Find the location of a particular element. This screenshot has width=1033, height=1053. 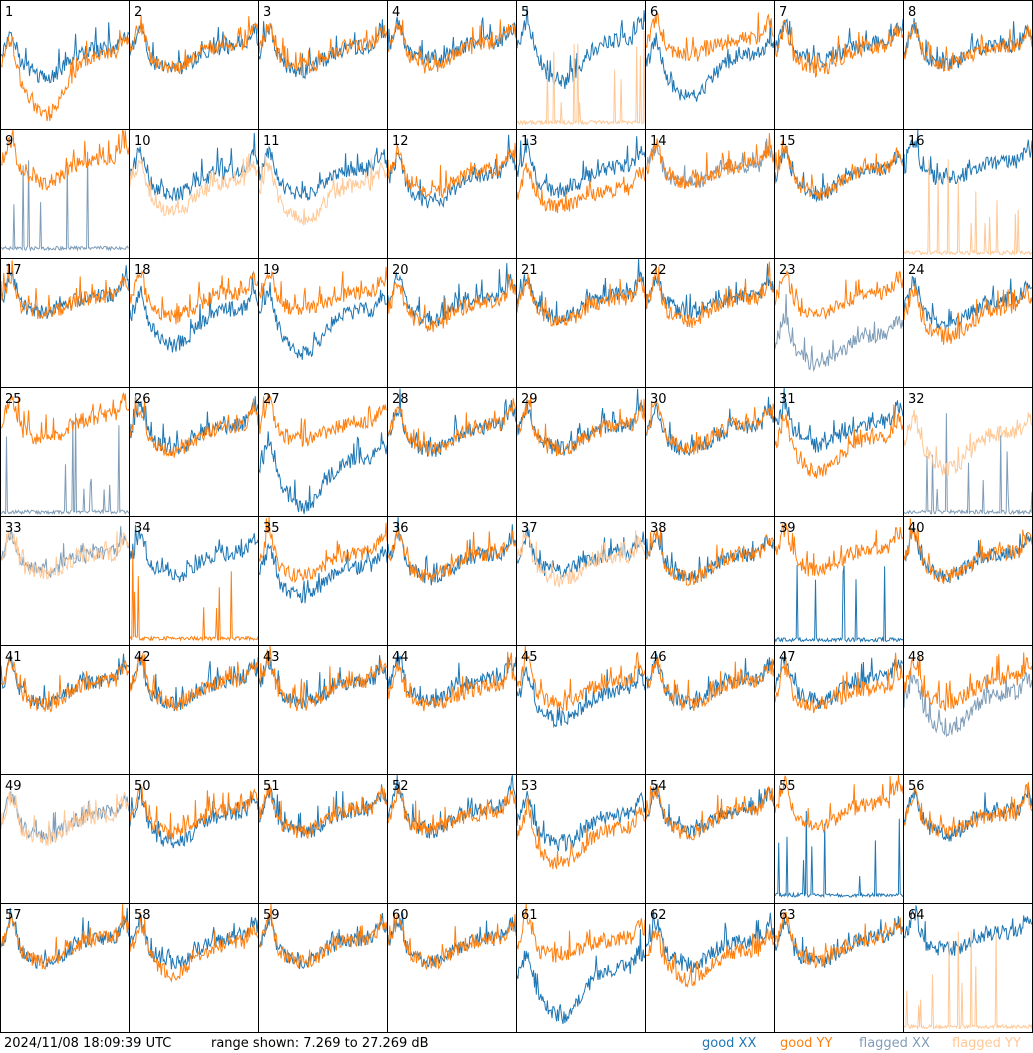

panel-51-yy-line is located at coordinates (323, 811).